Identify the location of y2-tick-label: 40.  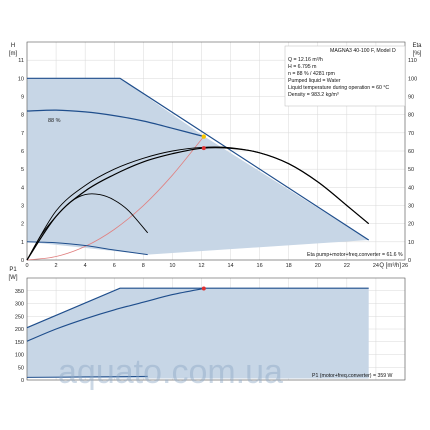
(411, 188).